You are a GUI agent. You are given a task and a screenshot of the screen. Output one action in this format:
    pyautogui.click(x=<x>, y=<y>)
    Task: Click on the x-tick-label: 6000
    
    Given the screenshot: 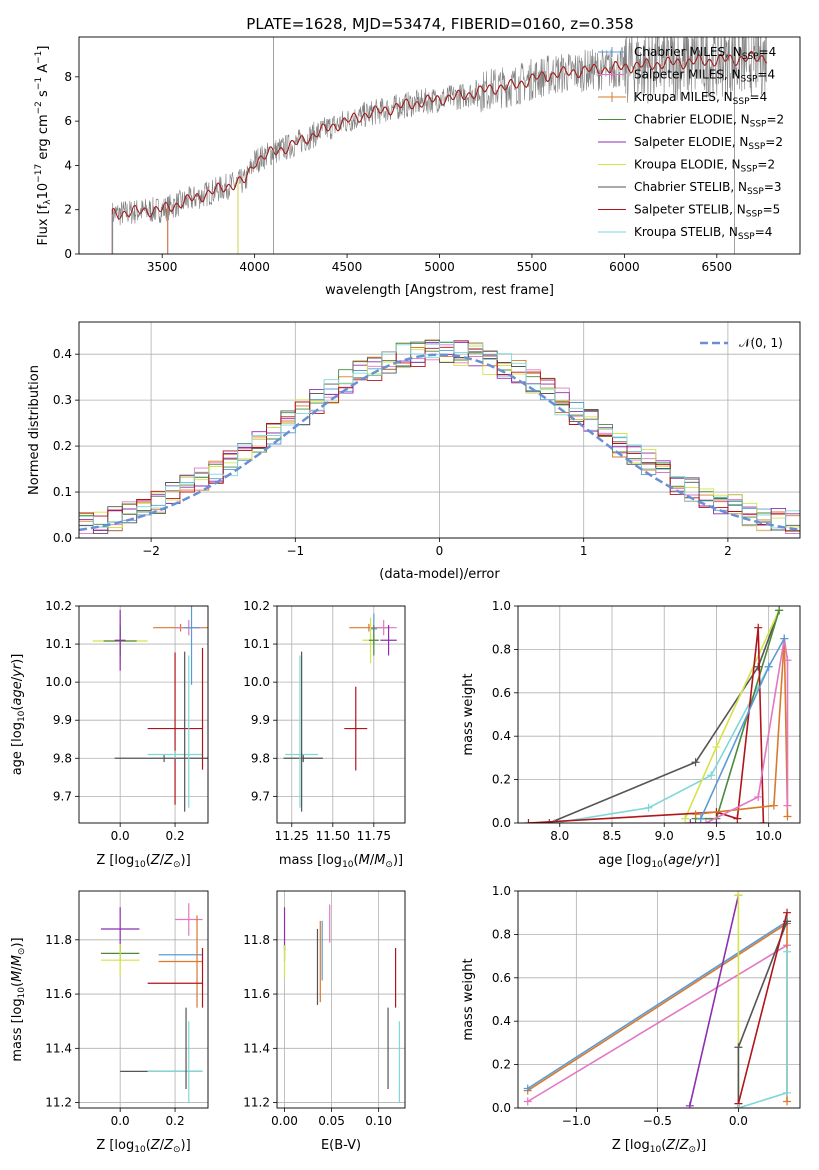 What is the action you would take?
    pyautogui.click(x=624, y=267)
    